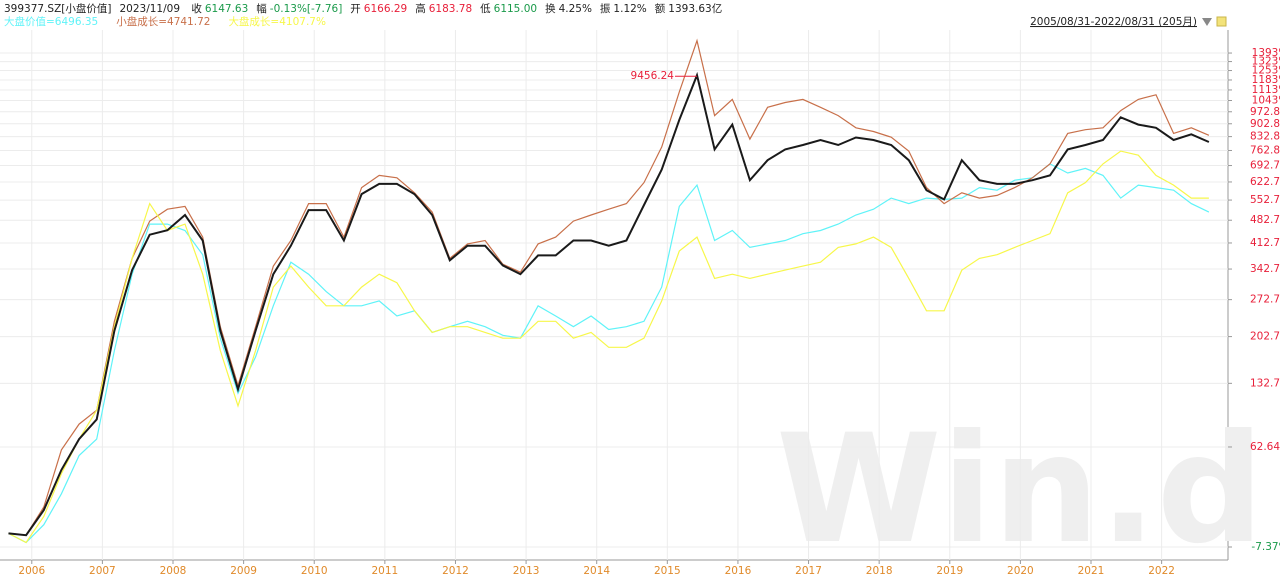 Image resolution: width=1280 pixels, height=578 pixels. I want to click on x-tick-label: 2006, so click(31, 571).